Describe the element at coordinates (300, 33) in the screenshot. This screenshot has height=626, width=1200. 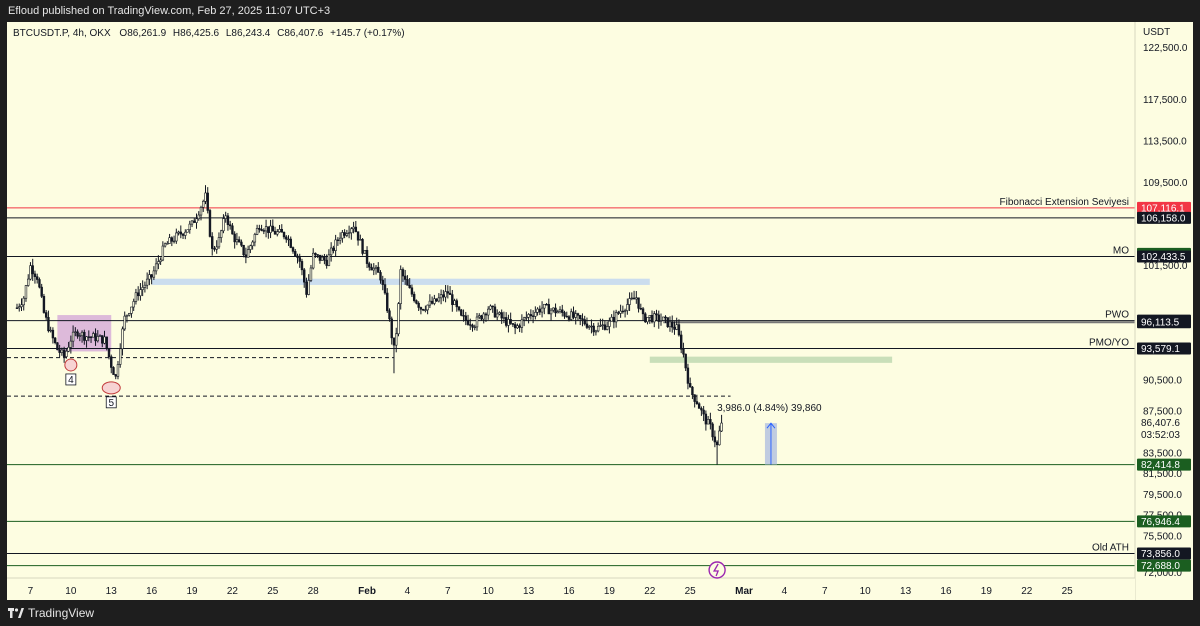
I see `legend-close: C86,407.6` at that location.